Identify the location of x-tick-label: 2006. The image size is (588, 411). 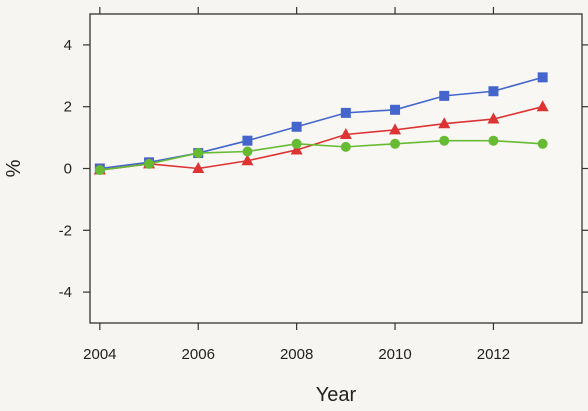
(198, 354).